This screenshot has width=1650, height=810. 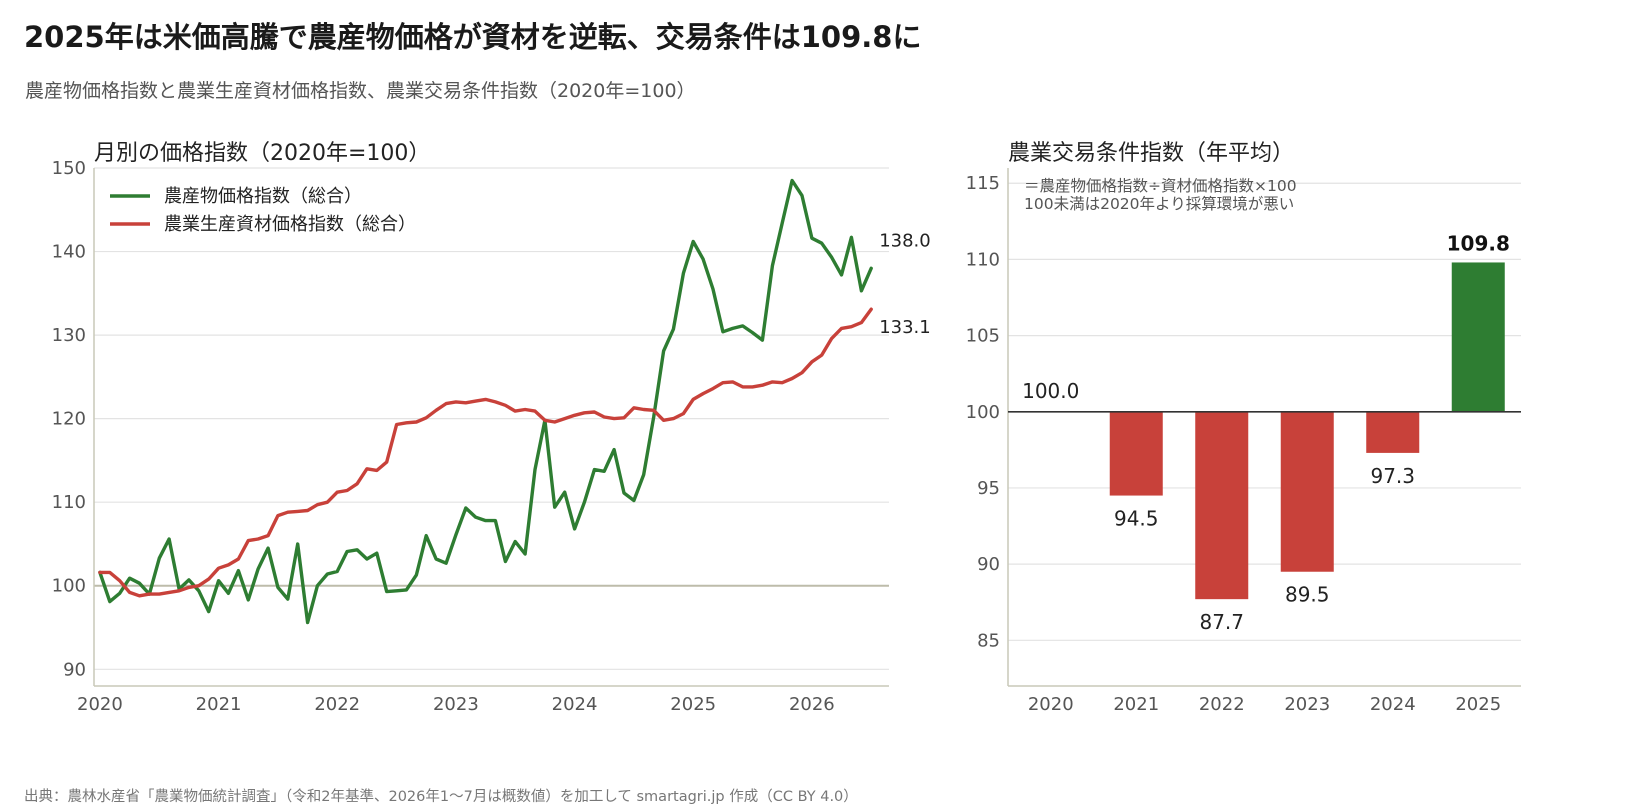 What do you see at coordinates (1159, 203) in the screenshot?
I see `annotation-note: 100未満は2020年より採算環境が悪い` at bounding box center [1159, 203].